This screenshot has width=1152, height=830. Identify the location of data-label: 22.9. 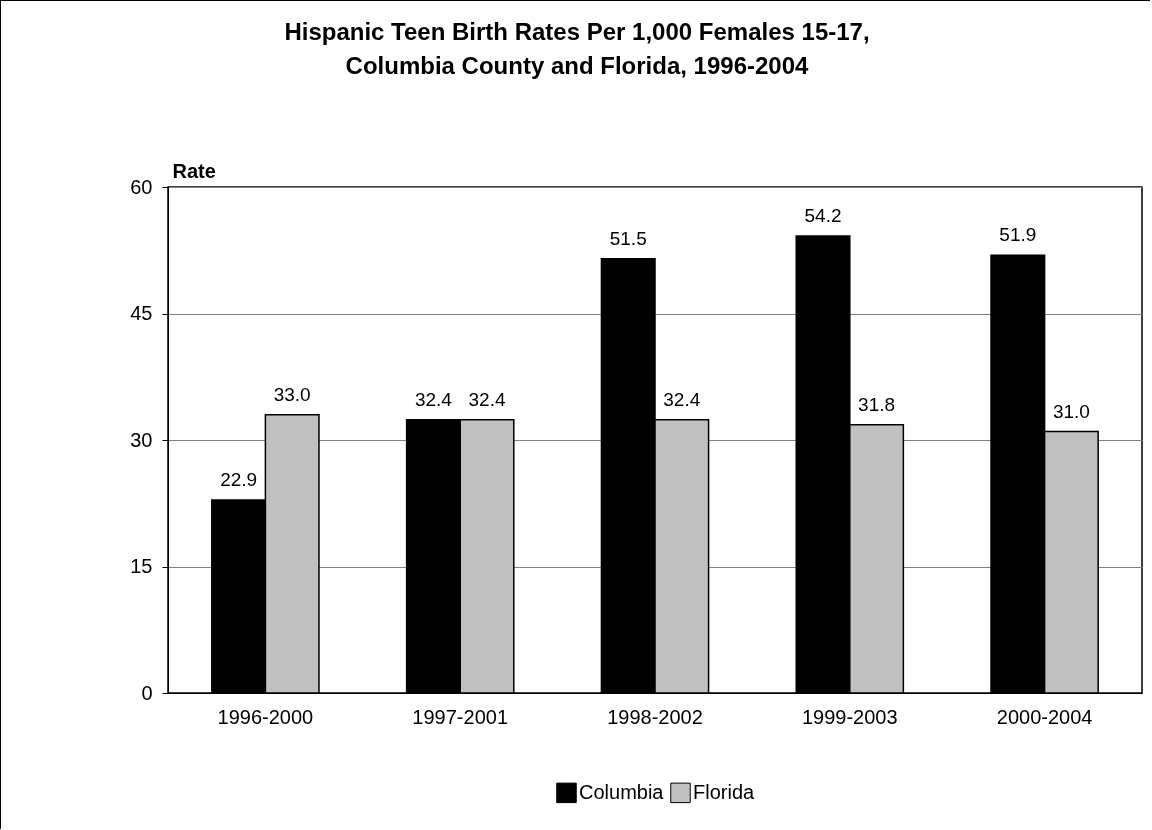
(239, 479).